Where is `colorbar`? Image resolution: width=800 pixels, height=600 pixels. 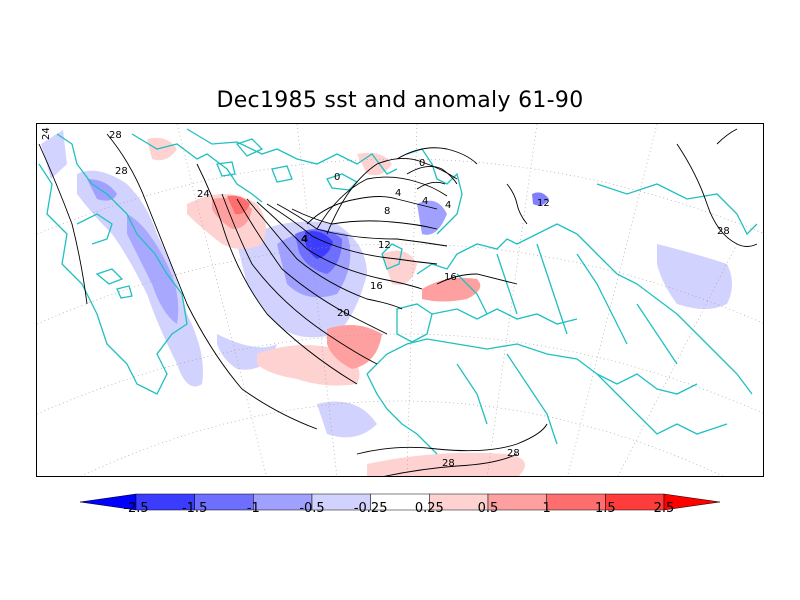 colorbar is located at coordinates (400, 502).